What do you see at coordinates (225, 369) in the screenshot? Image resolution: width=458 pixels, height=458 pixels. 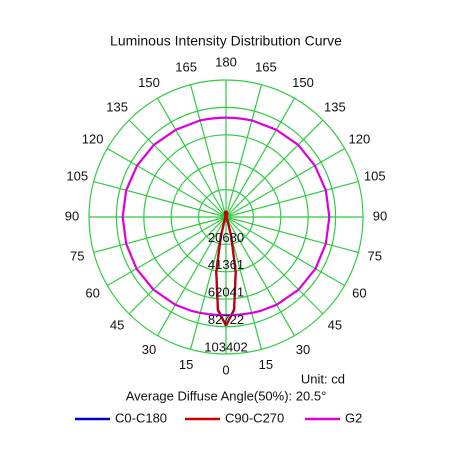 I see `angle-label: 0` at bounding box center [225, 369].